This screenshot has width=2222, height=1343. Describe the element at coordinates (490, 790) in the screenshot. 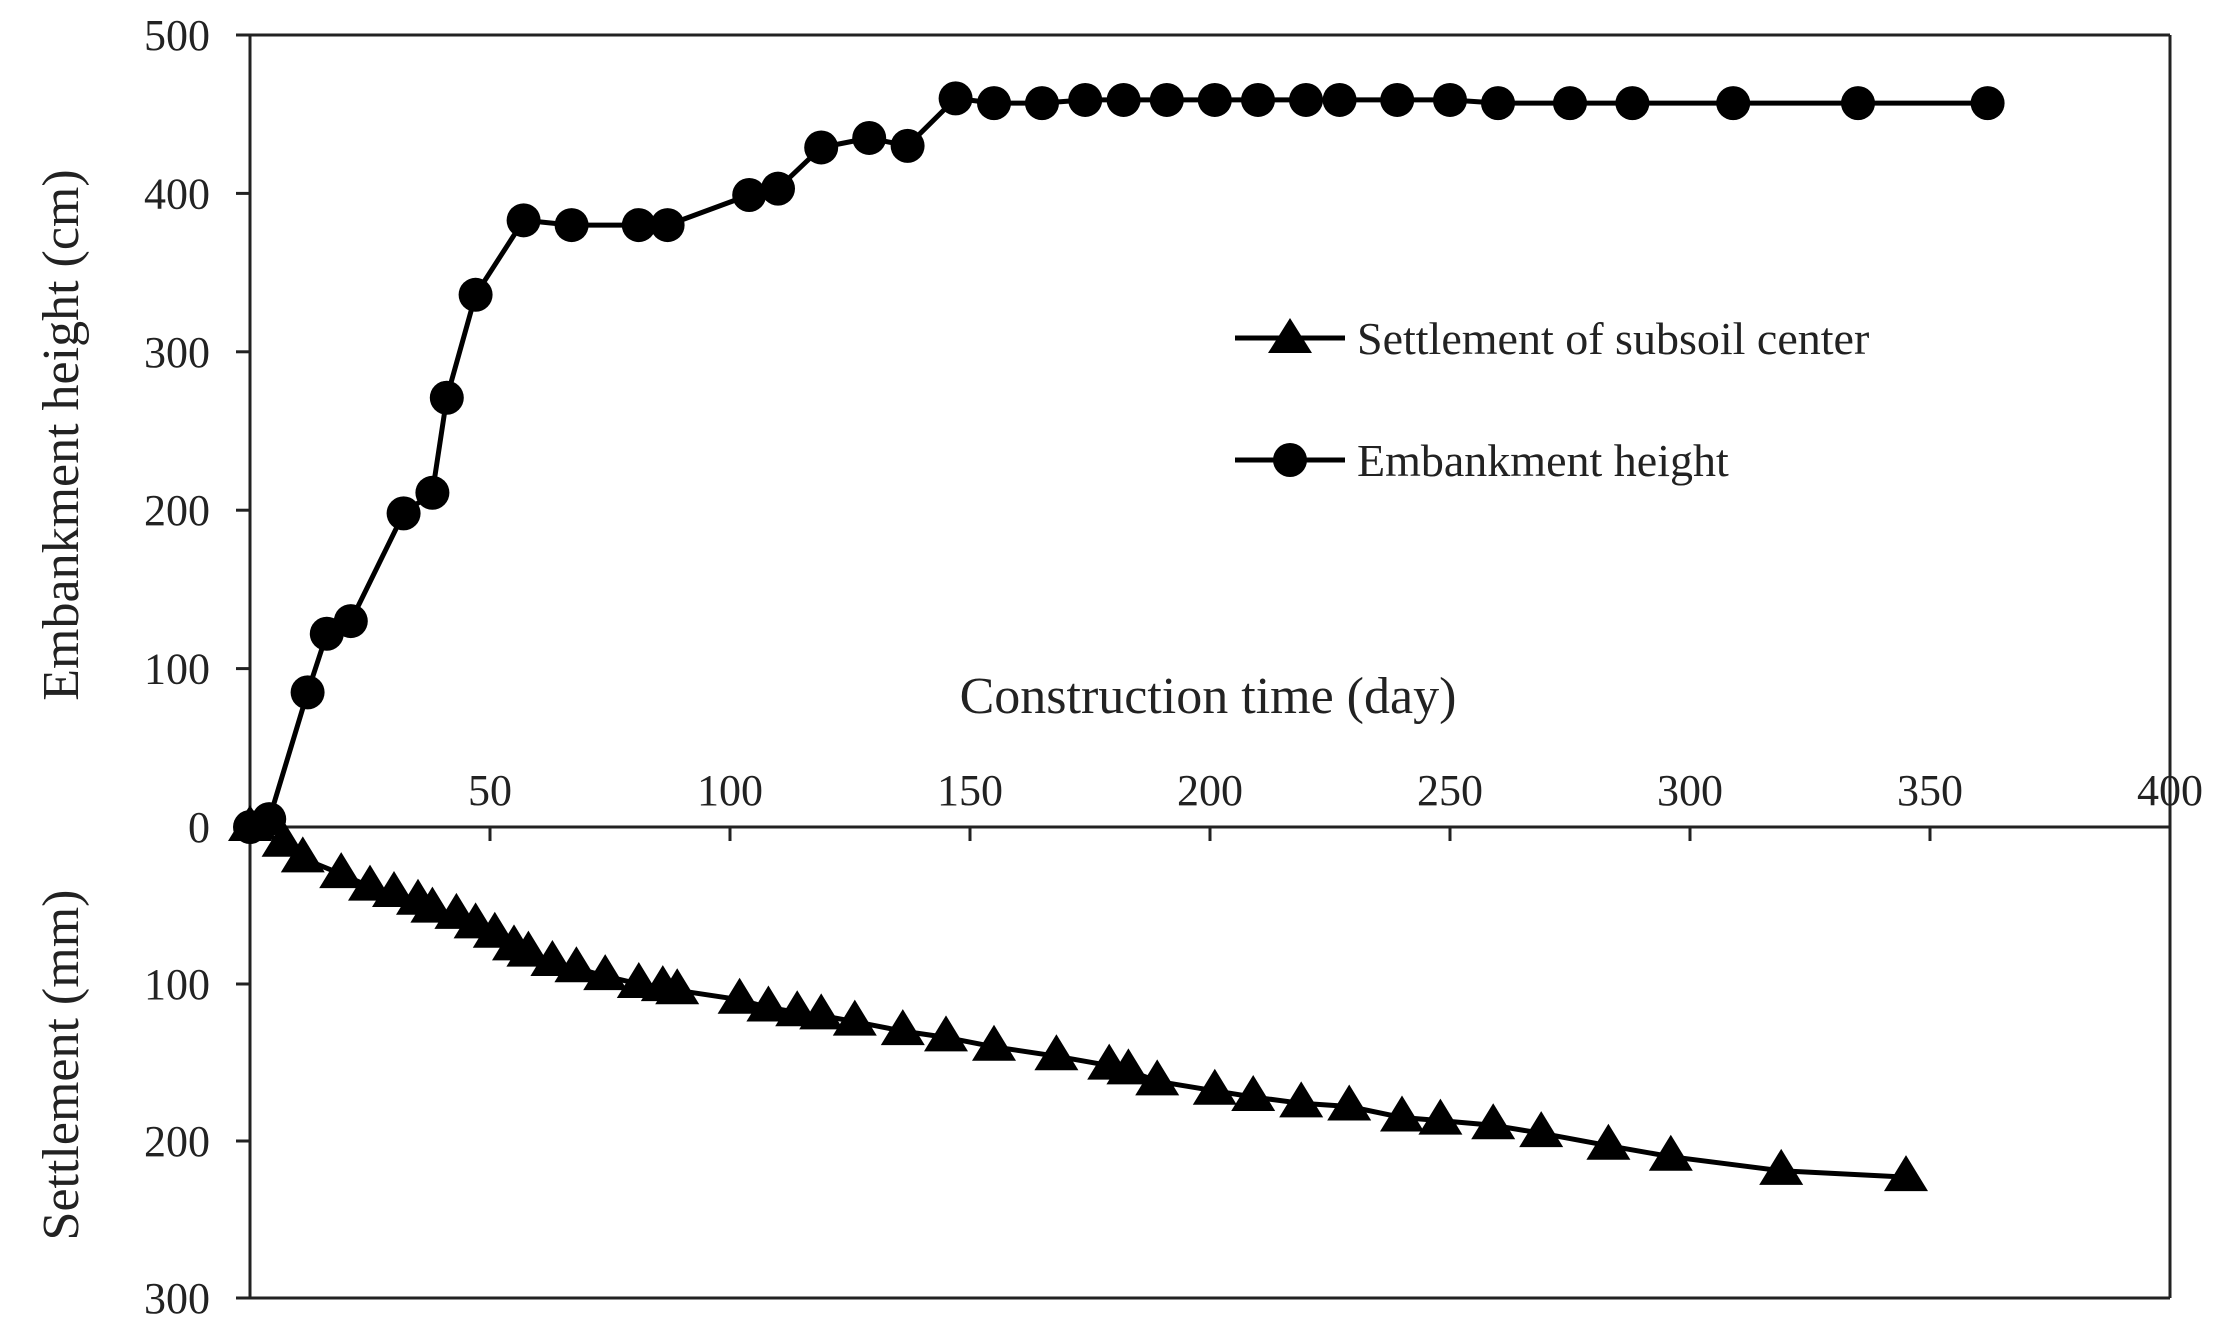

I see `x-tick-label: 50` at that location.